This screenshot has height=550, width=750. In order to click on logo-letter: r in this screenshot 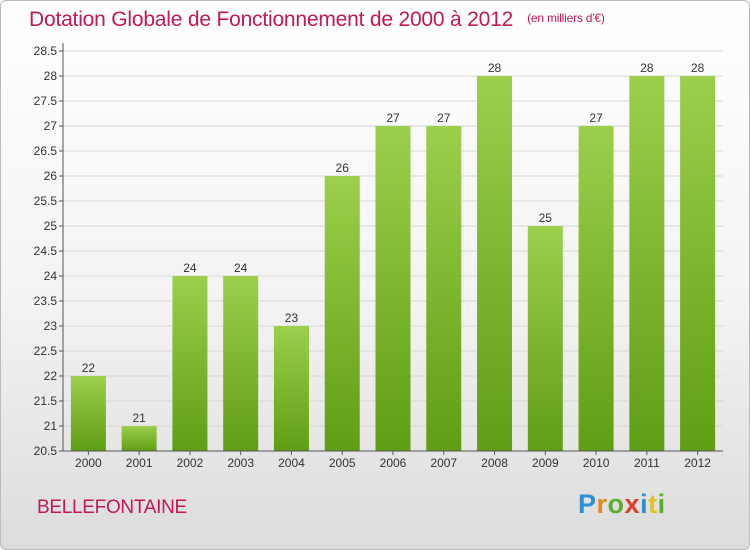, I will do `click(602, 504)`.